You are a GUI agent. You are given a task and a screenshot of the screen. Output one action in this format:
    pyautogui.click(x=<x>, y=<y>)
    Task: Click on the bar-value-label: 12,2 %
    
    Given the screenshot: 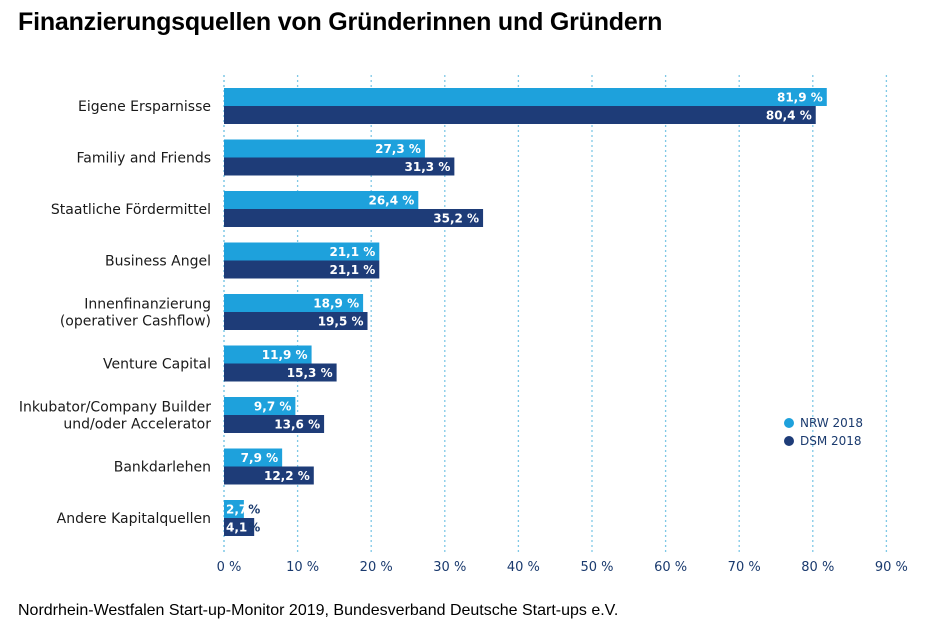 What is the action you would take?
    pyautogui.click(x=287, y=476)
    